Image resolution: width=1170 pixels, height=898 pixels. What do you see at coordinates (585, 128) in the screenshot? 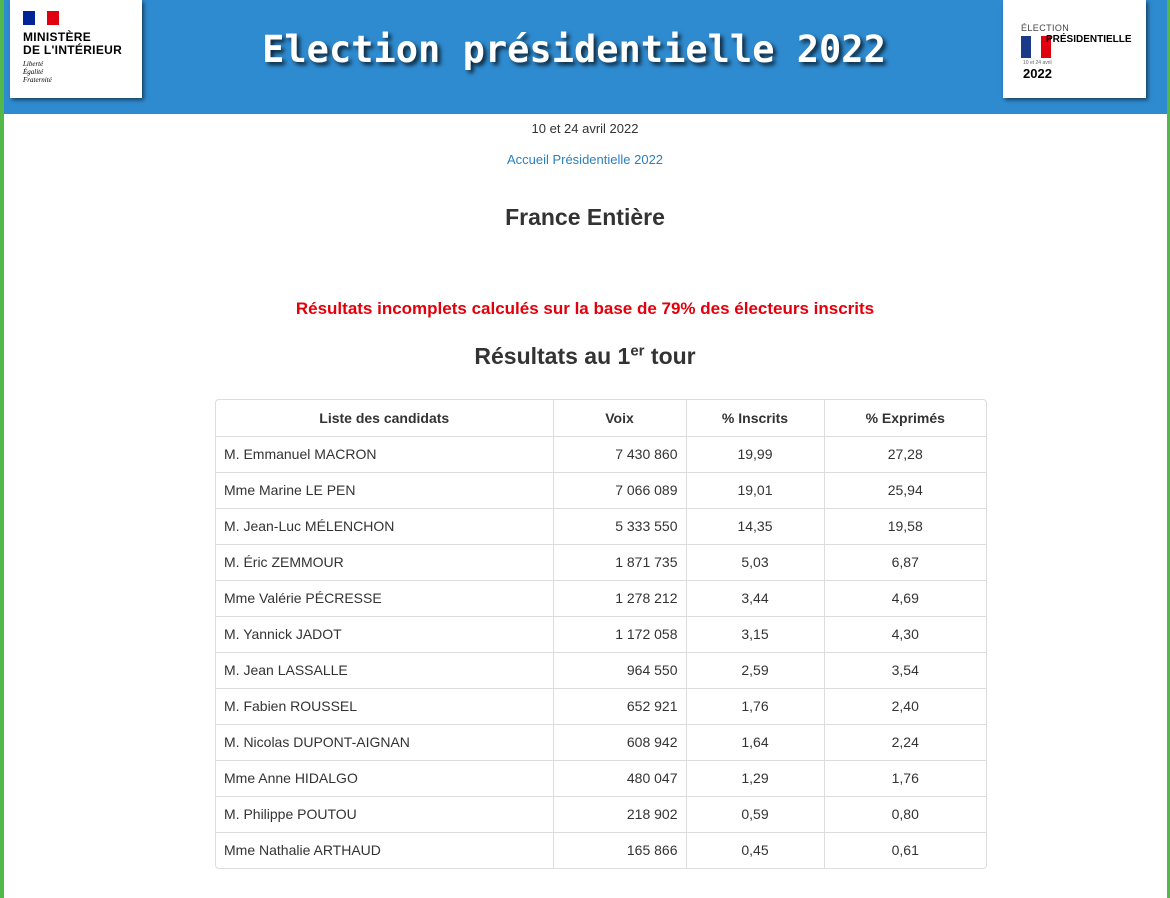
I see `election-dates: 10 et 24 avril 2022` at bounding box center [585, 128].